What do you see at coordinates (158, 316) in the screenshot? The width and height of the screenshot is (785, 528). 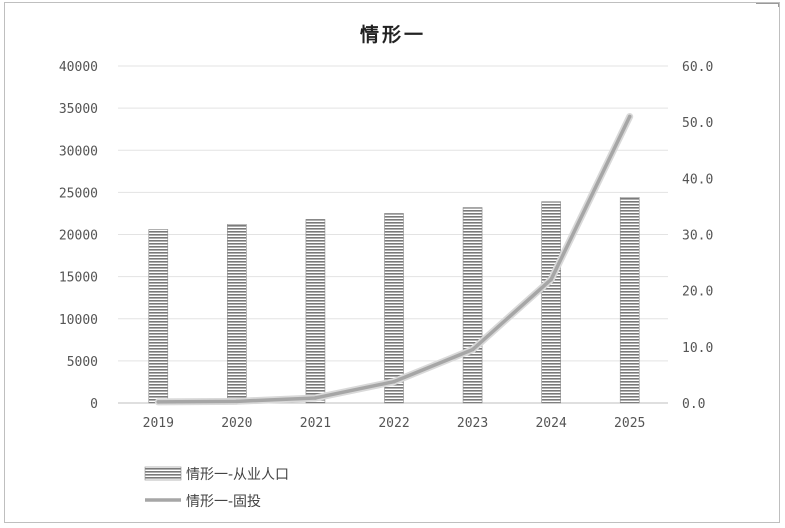 I see `bar-2019` at bounding box center [158, 316].